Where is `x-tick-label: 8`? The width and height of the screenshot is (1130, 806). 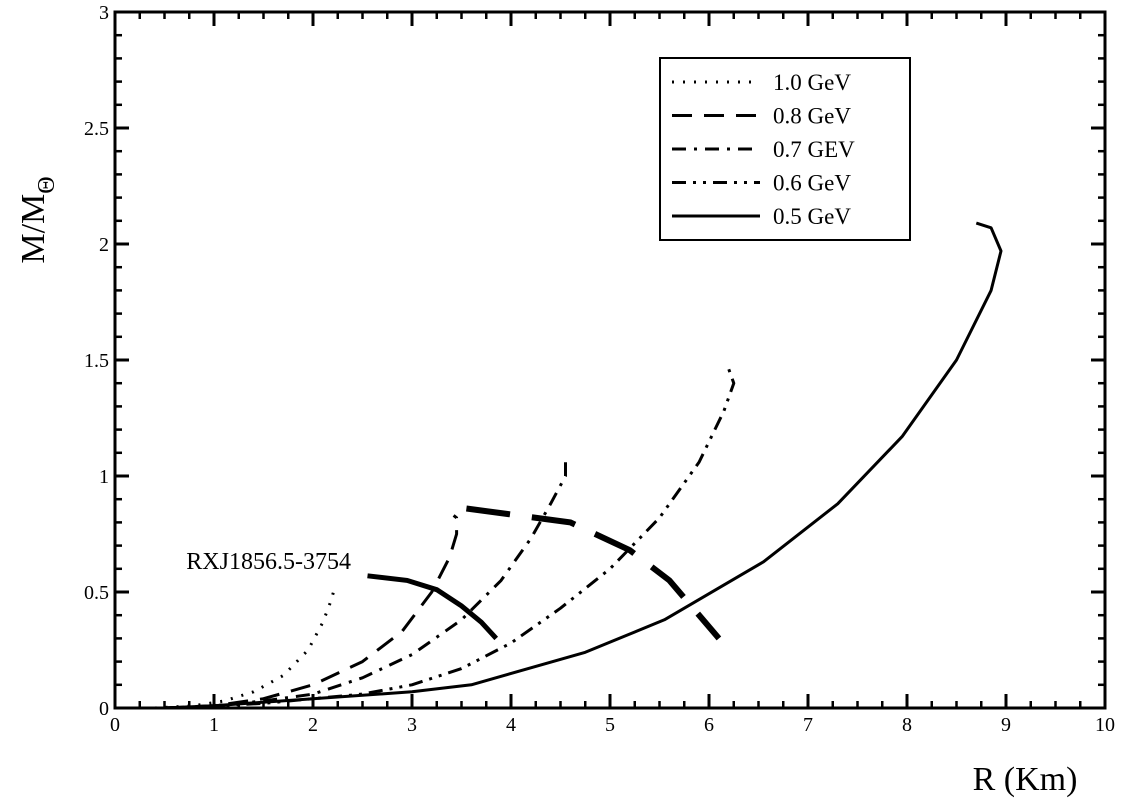 x-tick-label: 8 is located at coordinates (907, 725).